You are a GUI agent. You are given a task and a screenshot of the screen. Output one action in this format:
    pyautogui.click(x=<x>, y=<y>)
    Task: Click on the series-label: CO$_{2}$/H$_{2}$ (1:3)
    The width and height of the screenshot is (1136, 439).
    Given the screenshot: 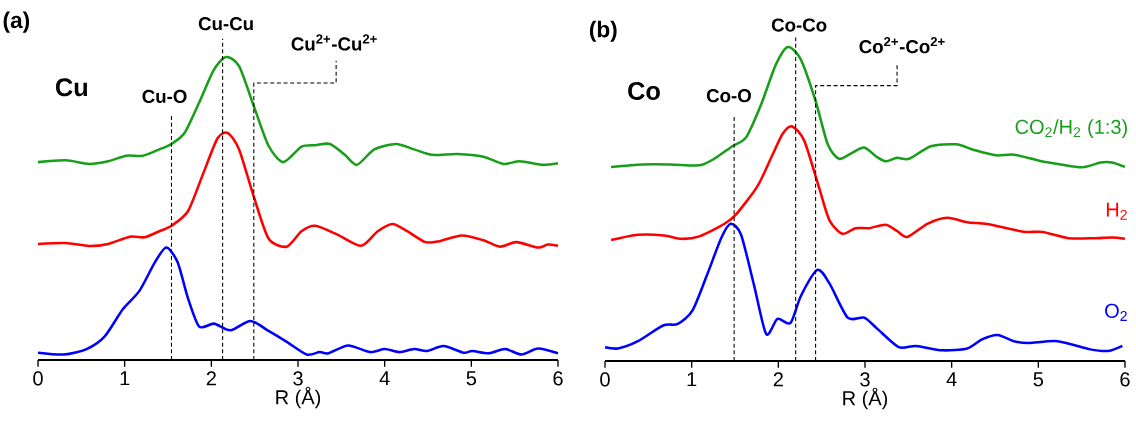 What is the action you would take?
    pyautogui.click(x=1071, y=128)
    